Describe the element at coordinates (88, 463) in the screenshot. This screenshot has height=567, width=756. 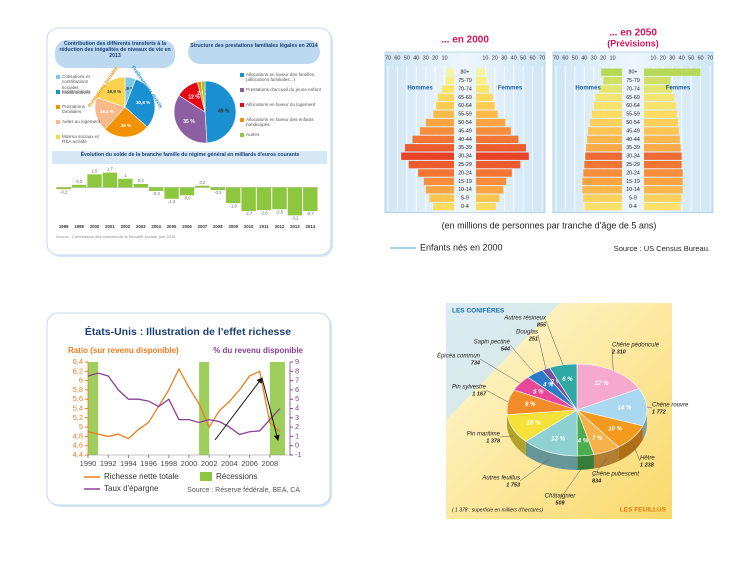
I see `x-tick-label: 1990` at that location.